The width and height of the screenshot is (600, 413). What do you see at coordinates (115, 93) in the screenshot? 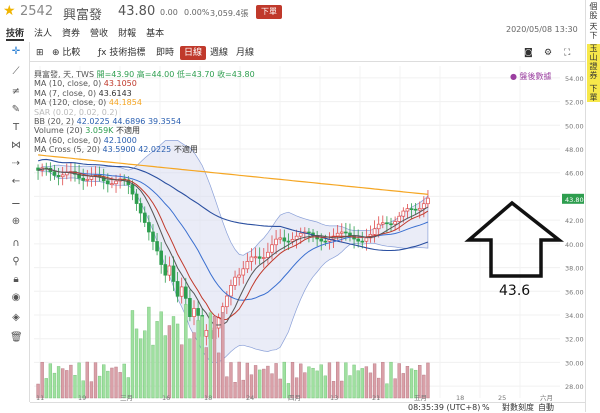
I see `legend-ma7-value: 43.6143` at bounding box center [115, 93].